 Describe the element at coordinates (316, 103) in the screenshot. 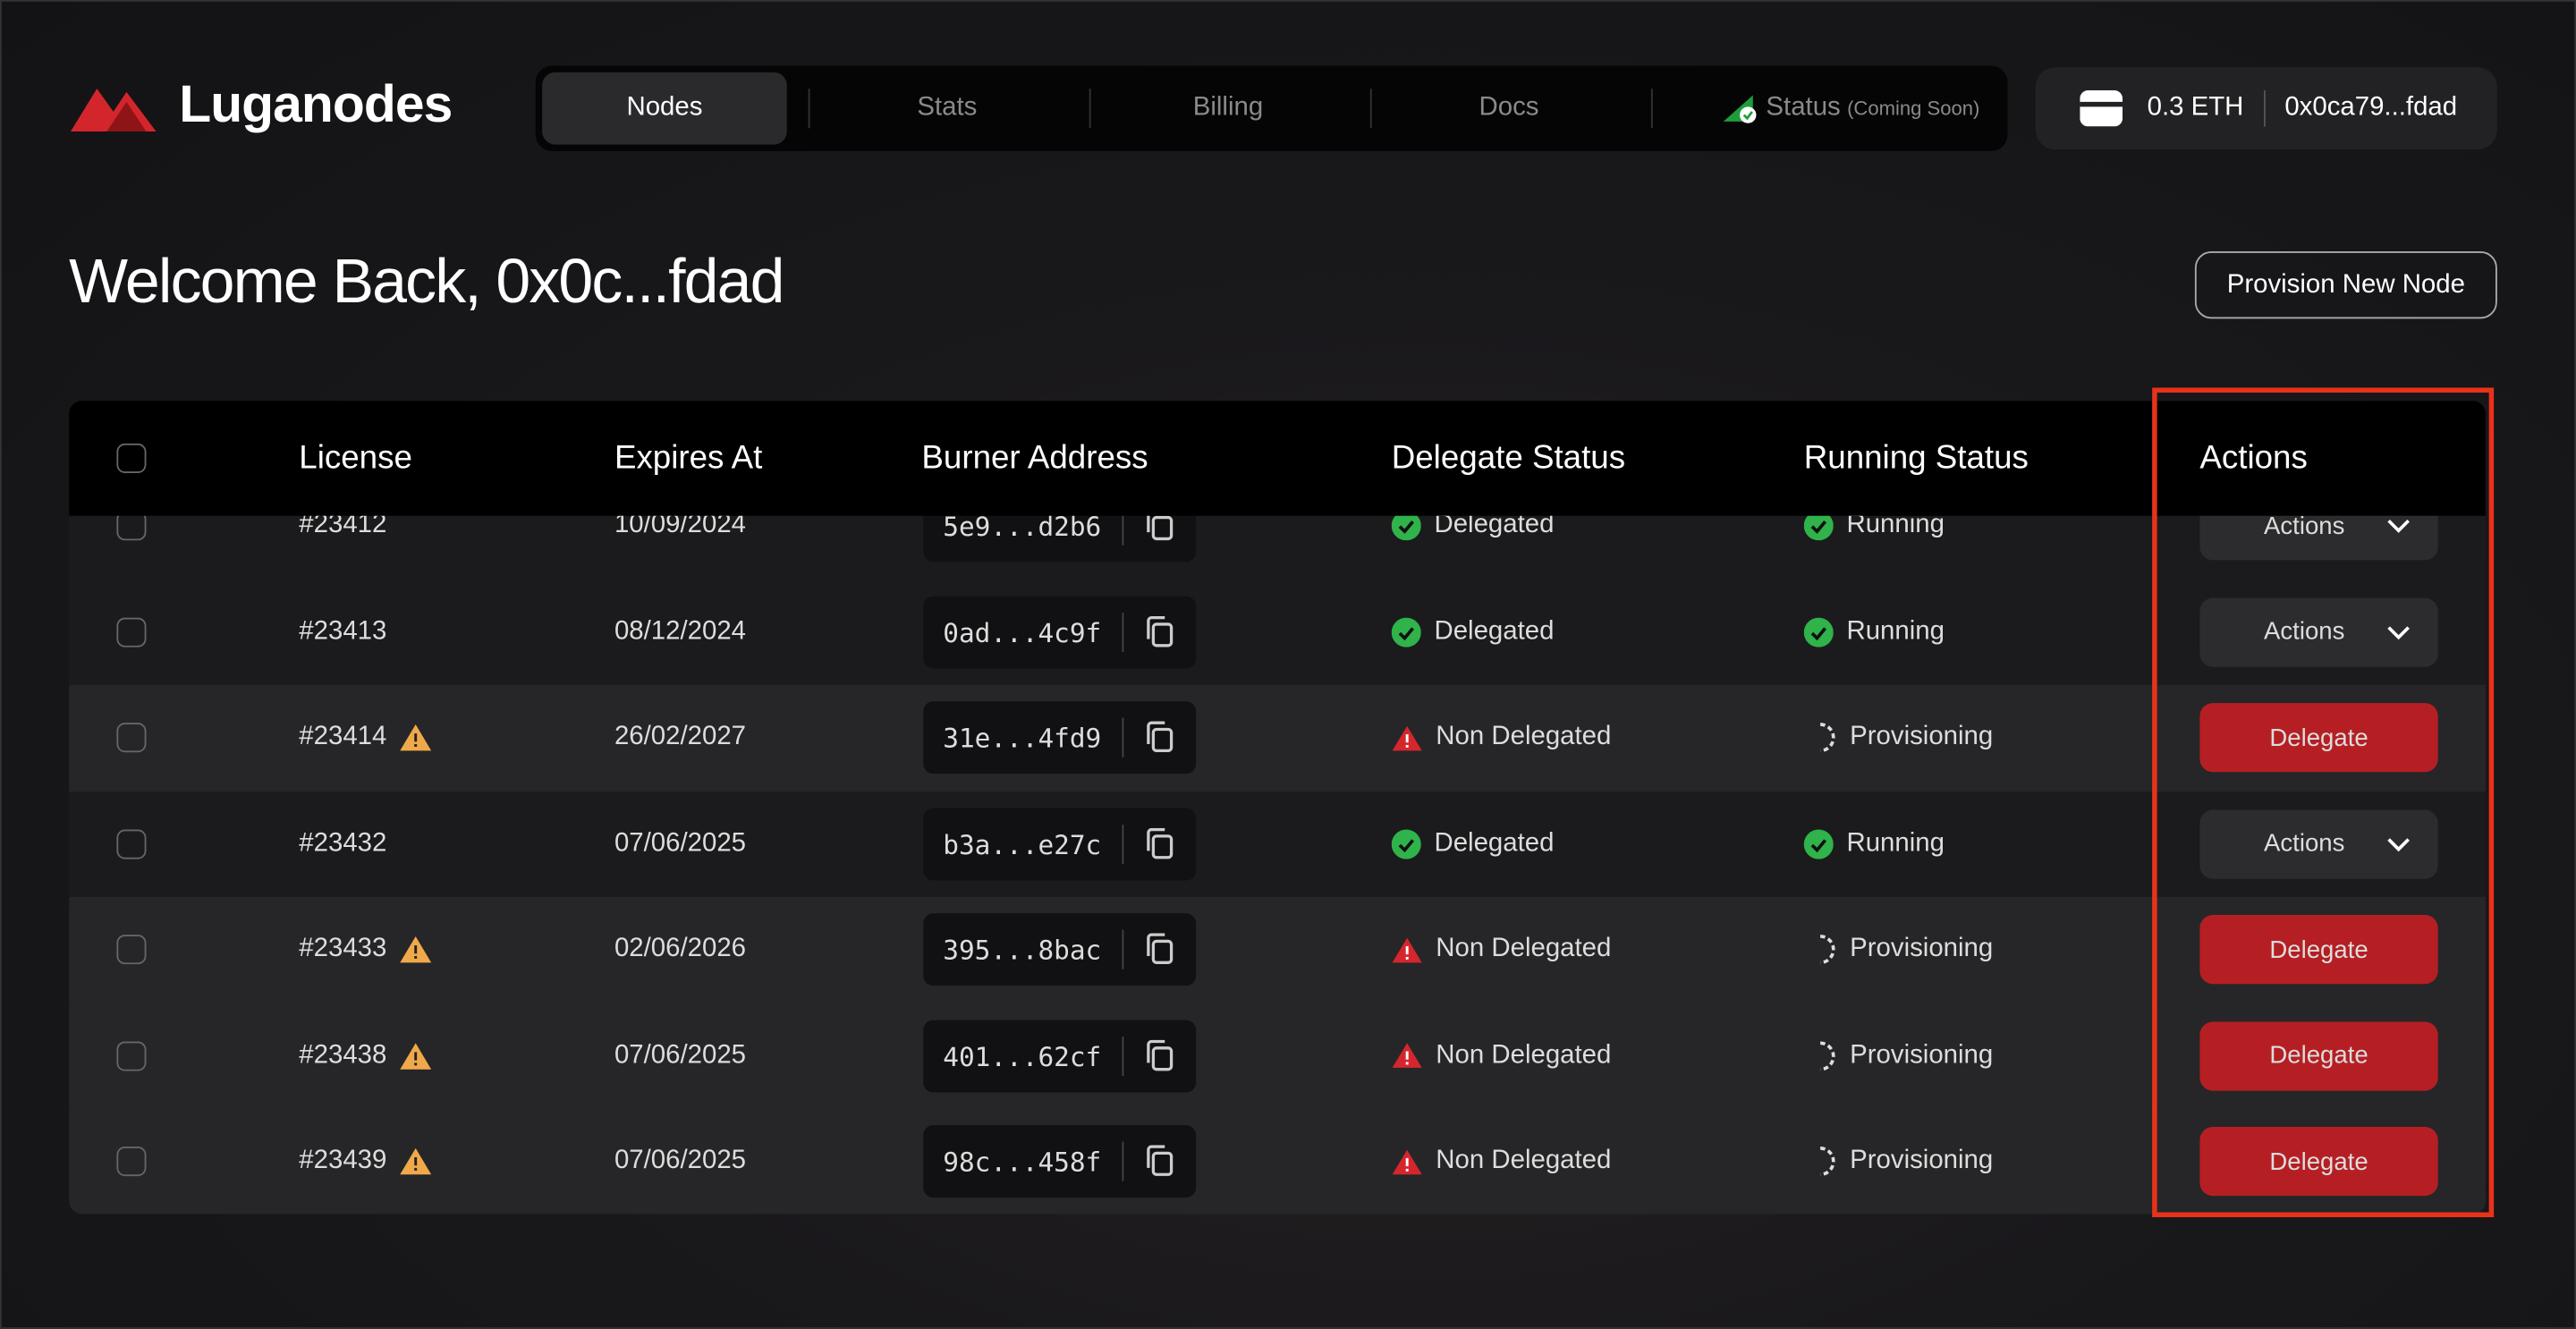

I see `brand-name: Luganodes` at that location.